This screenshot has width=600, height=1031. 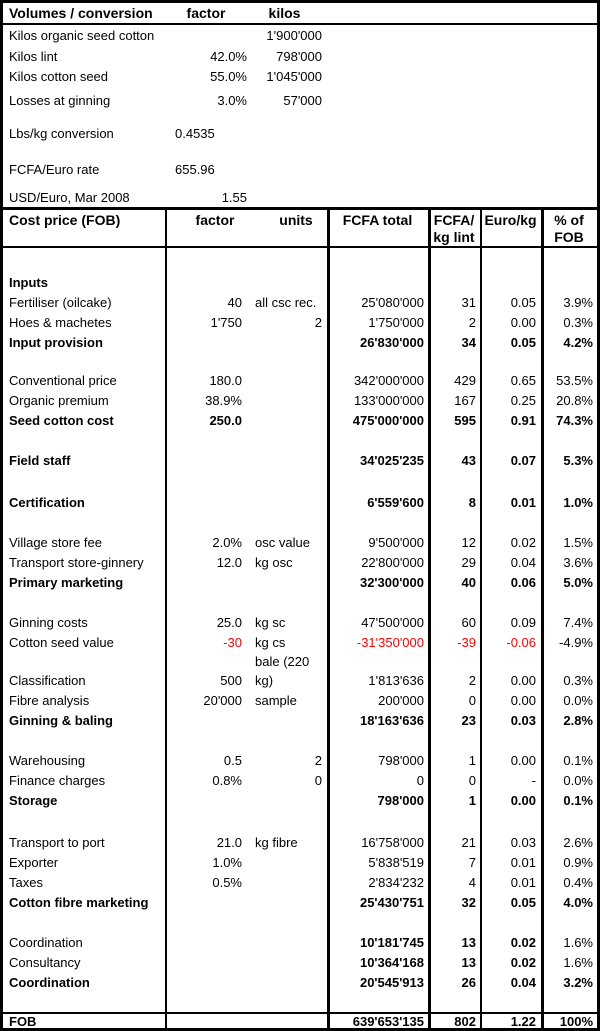 What do you see at coordinates (60, 322) in the screenshot?
I see `row-label: Hoes & machetes` at bounding box center [60, 322].